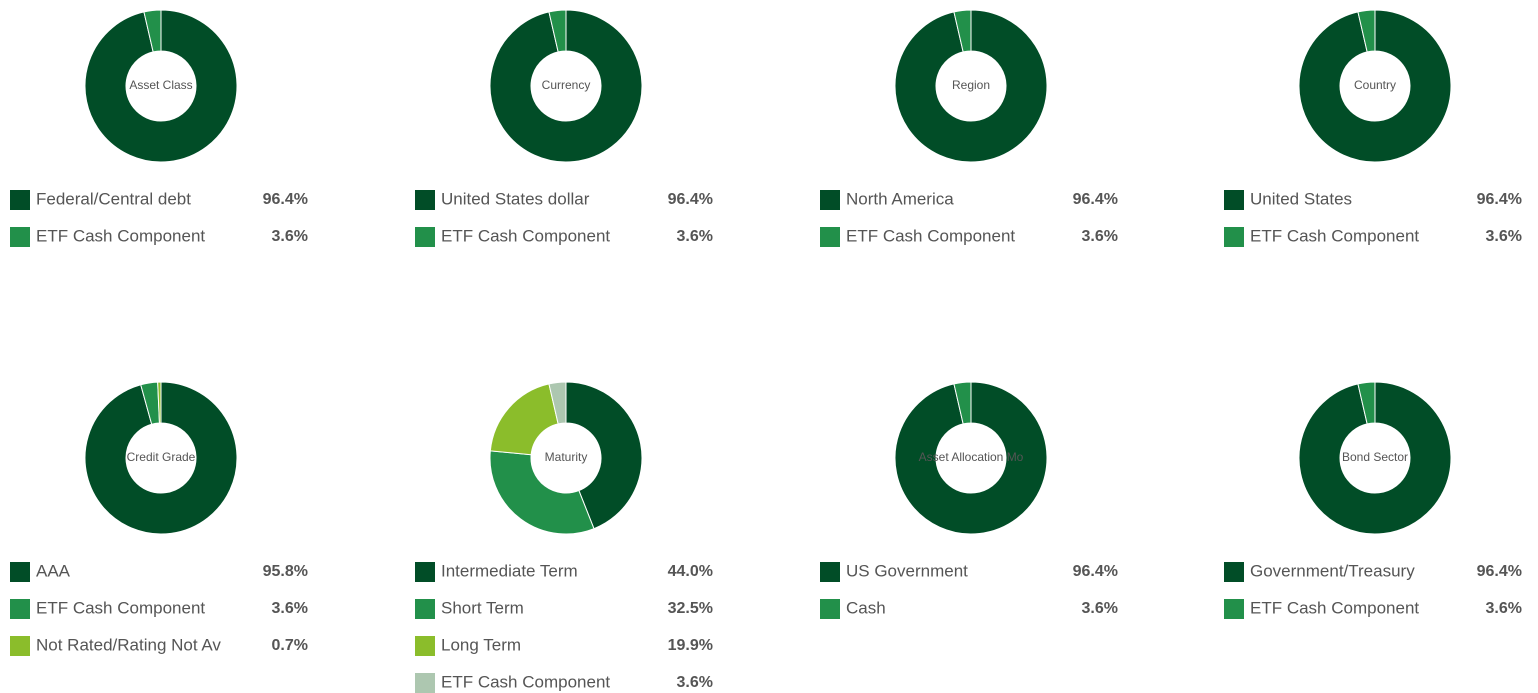 The height and width of the screenshot is (693, 1538). Describe the element at coordinates (690, 571) in the screenshot. I see `legend-value: 44.0%` at that location.